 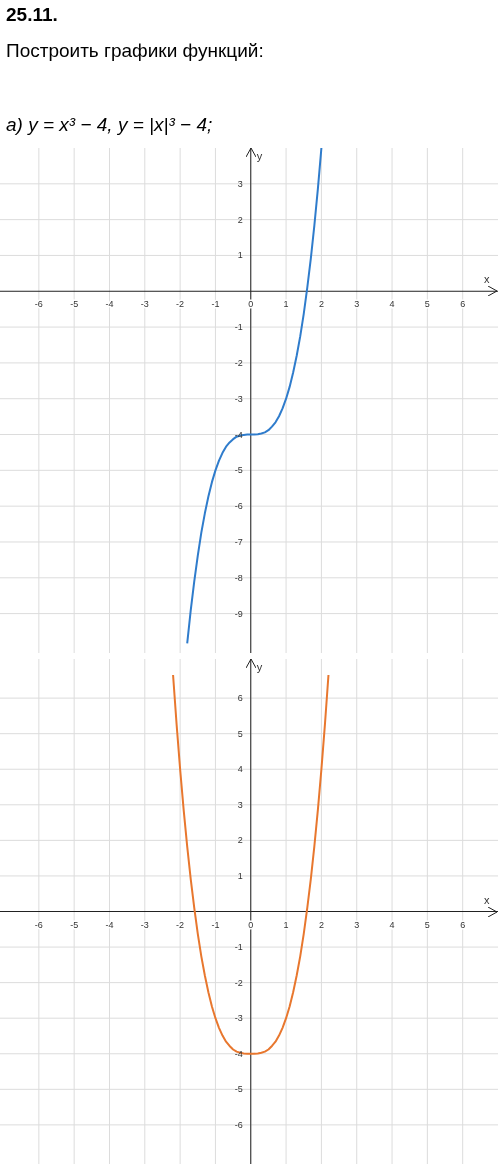 What do you see at coordinates (240, 733) in the screenshot?
I see `y-tick-label: 5` at bounding box center [240, 733].